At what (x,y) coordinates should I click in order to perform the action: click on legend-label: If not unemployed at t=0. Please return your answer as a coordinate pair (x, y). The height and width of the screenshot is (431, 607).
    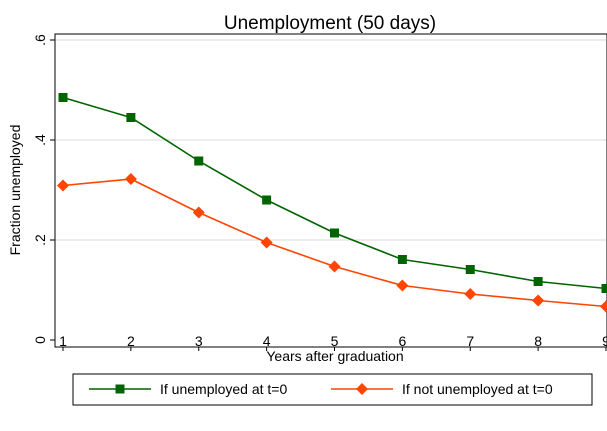
    Looking at the image, I should click on (477, 389).